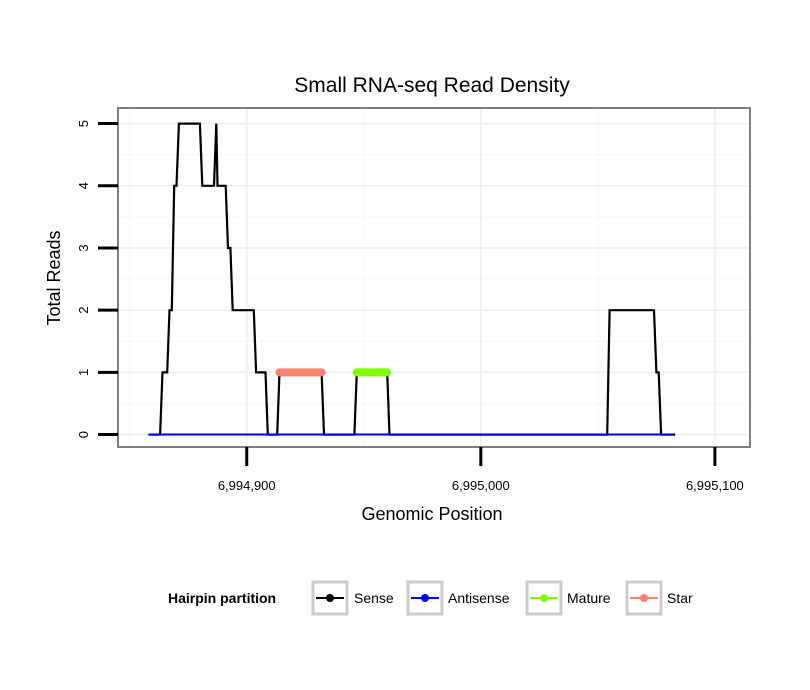  I want to click on legend-item-mature: Mature, so click(568, 598).